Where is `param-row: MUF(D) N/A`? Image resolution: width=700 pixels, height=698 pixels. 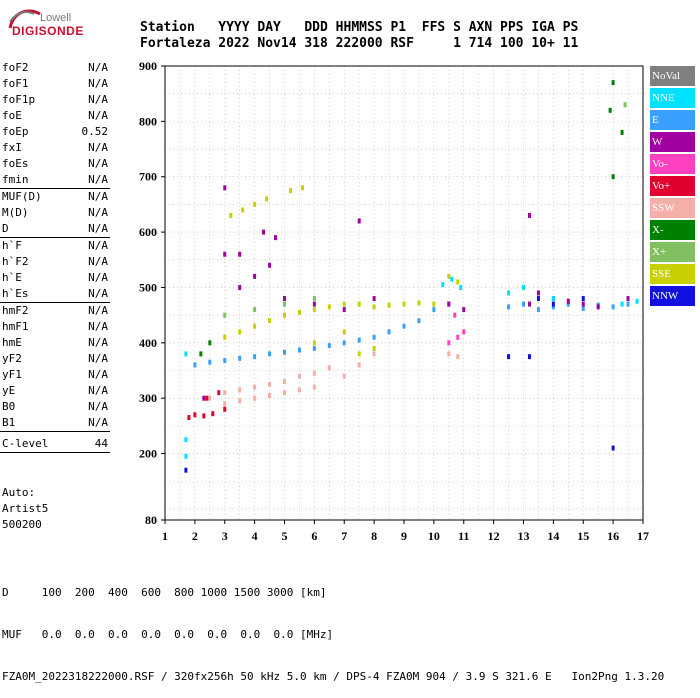 param-row: MUF(D) N/A is located at coordinates (55, 197).